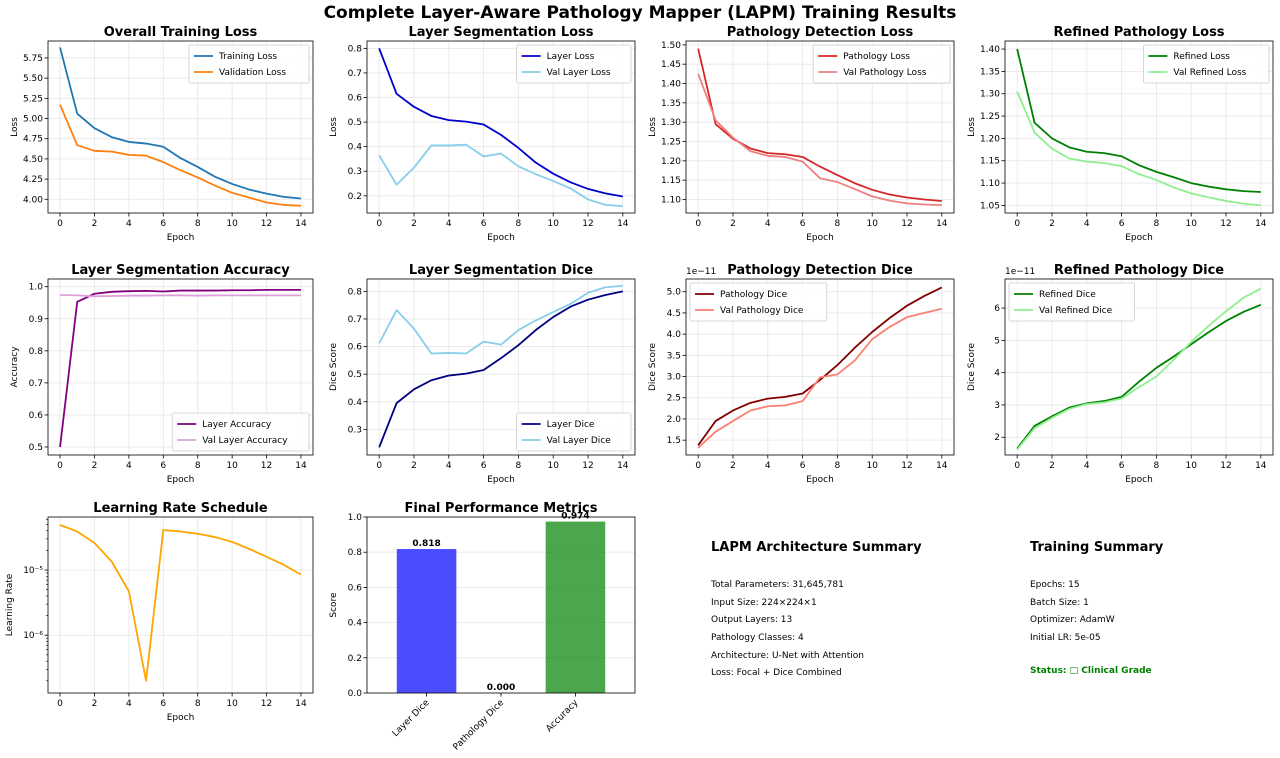 The image size is (1280, 758). Describe the element at coordinates (33, 79) in the screenshot. I see `y-tick-label: 5.50` at that location.